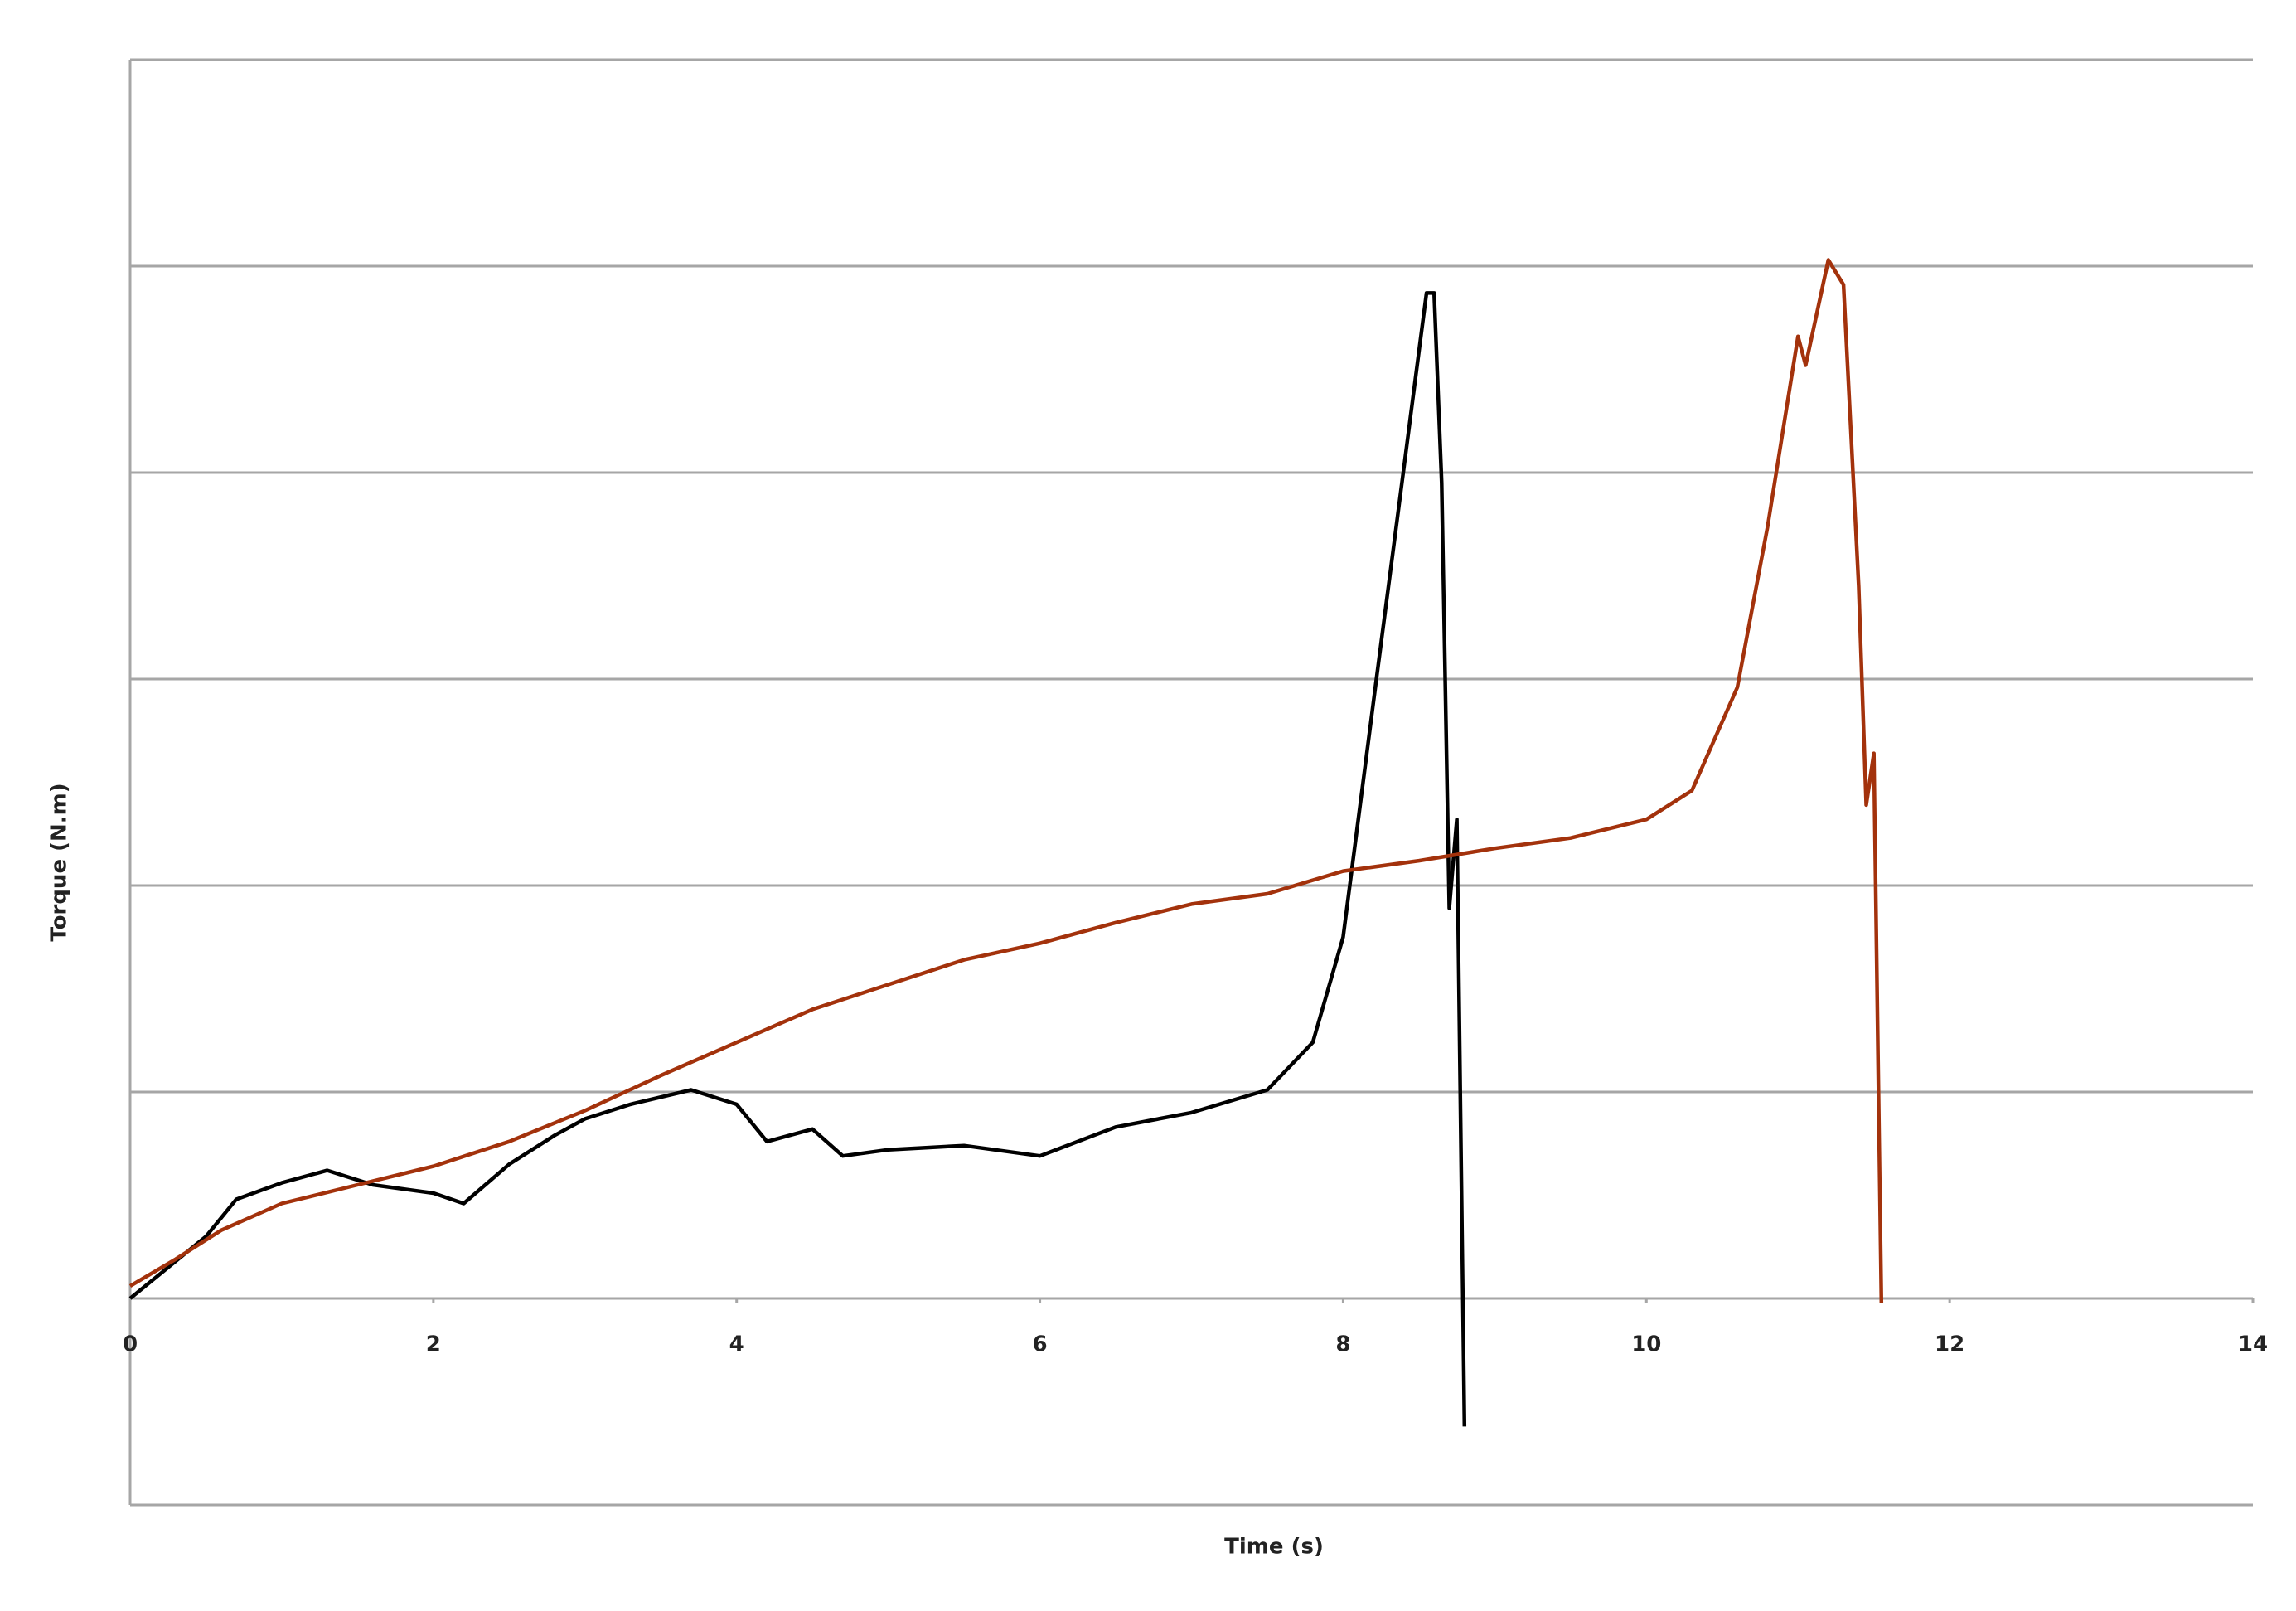 The width and height of the screenshot is (2296, 1611). I want to click on y-axis-label: Torque (N.m), so click(59, 862).